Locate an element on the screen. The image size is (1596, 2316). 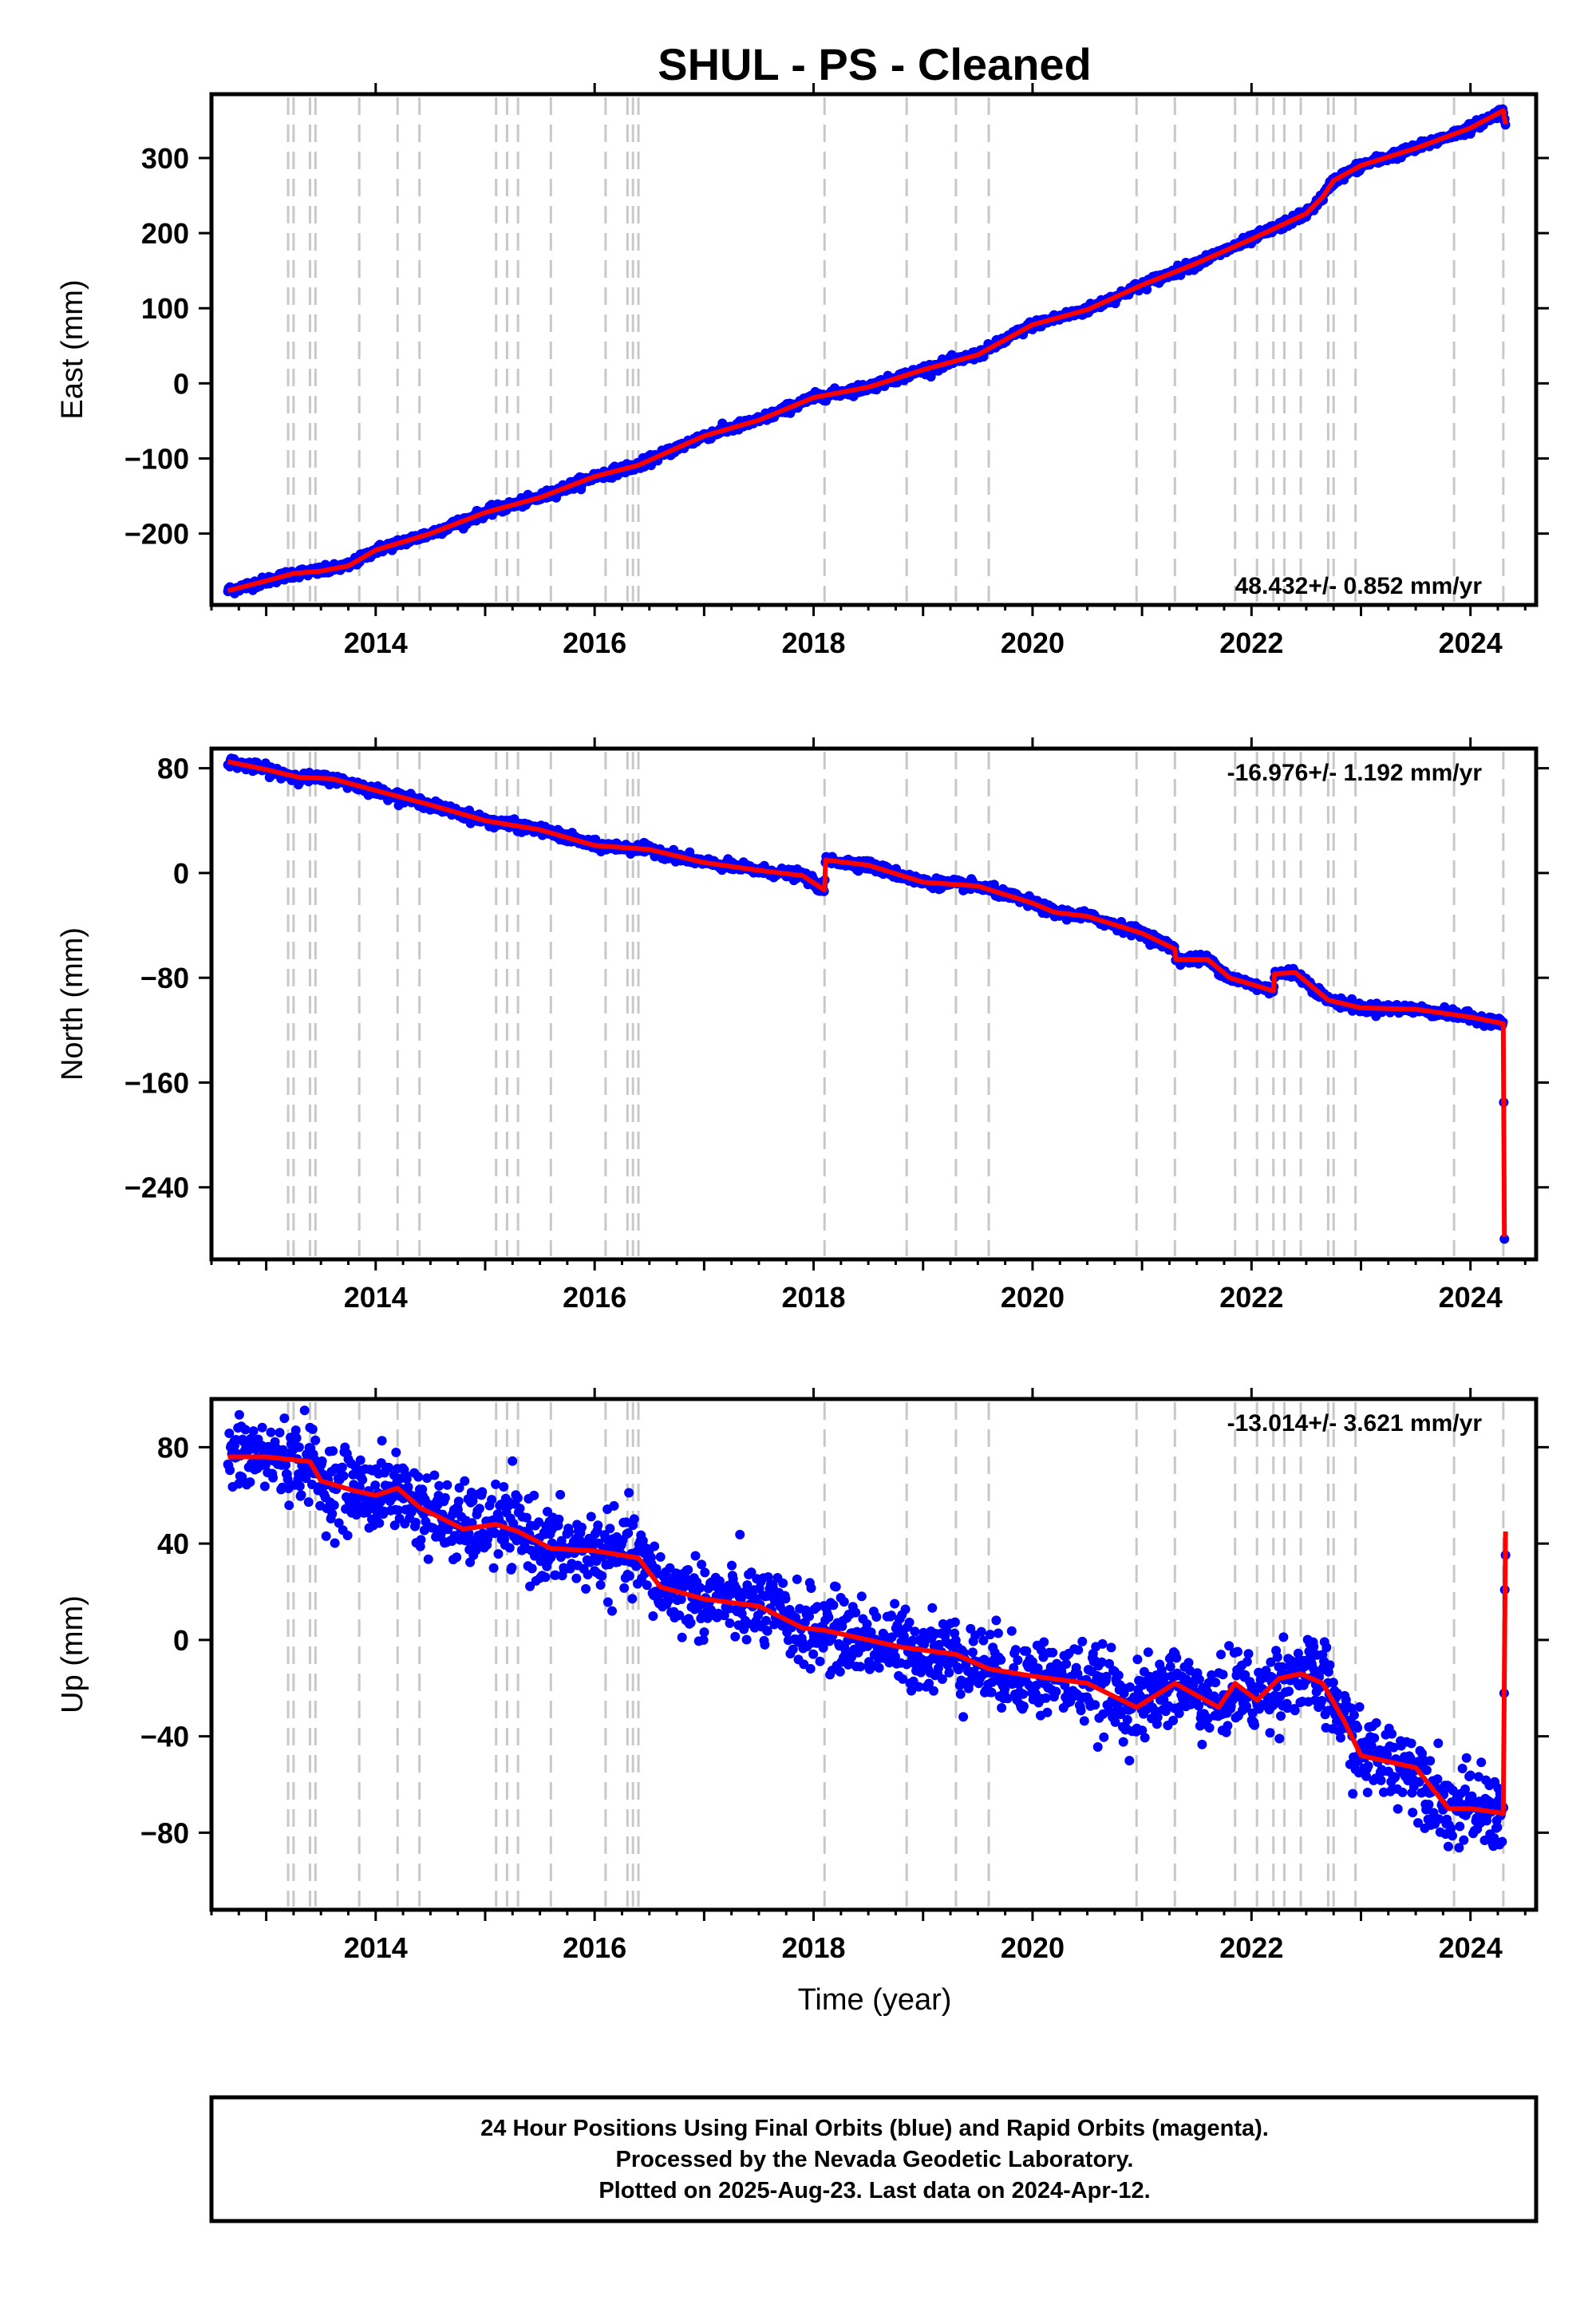
east-data-point is located at coordinates (1147, 289).